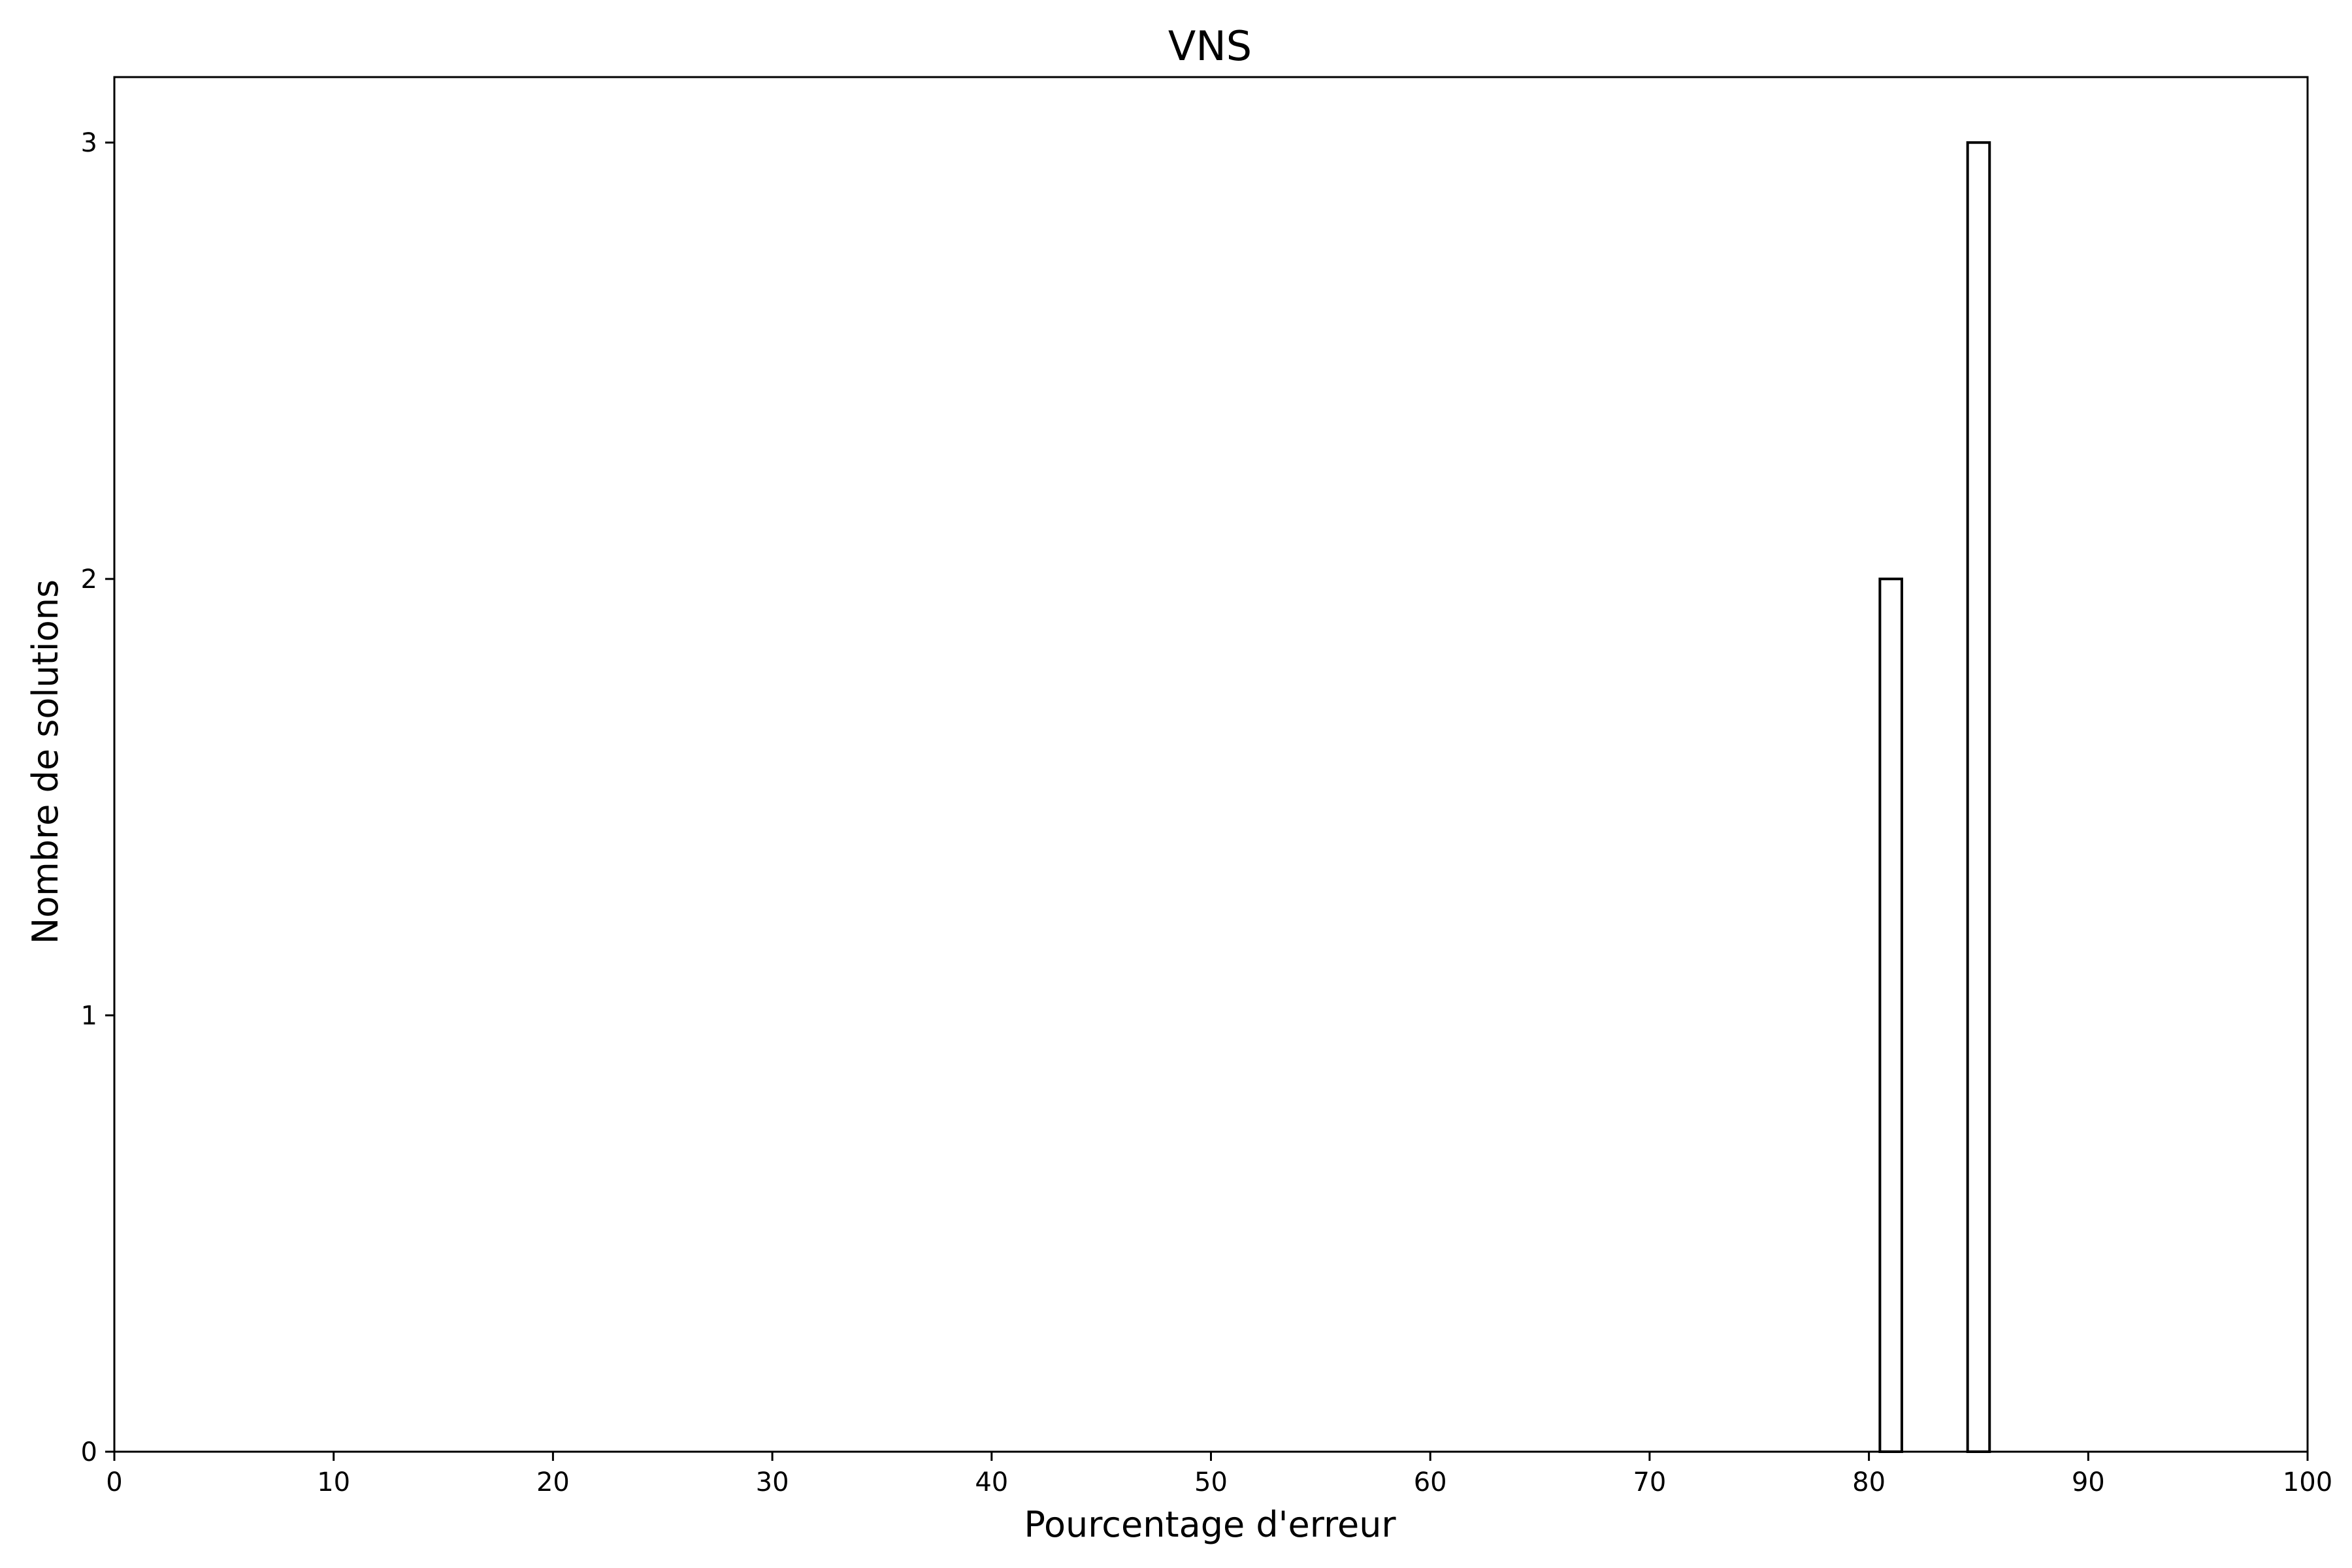 Image resolution: width=2352 pixels, height=1568 pixels. I want to click on y-axis-label: Nombre de solutions, so click(45, 762).